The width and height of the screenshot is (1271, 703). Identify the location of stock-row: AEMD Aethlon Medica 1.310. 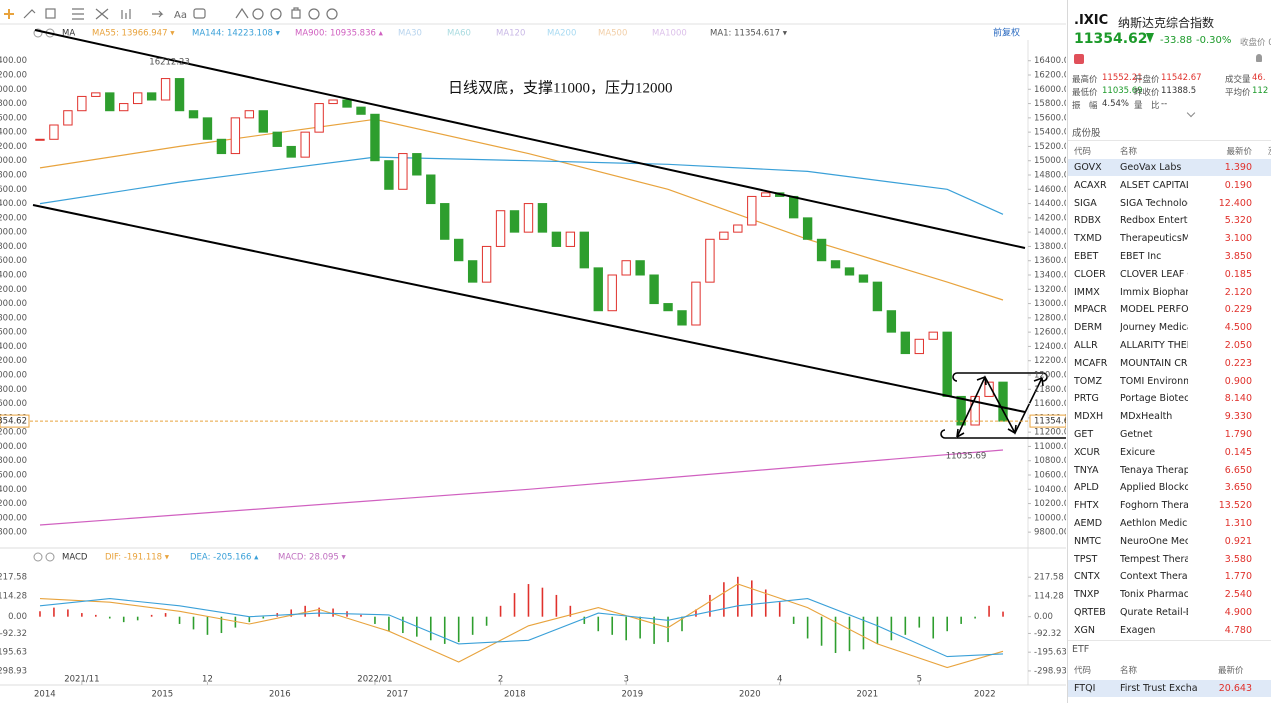
(1169, 523).